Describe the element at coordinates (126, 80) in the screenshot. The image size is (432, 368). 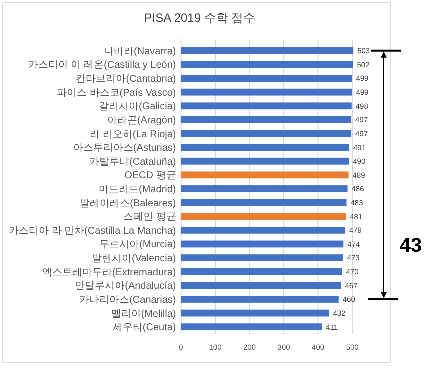
I see `y-tick-label: 칸타브리아(Cantabria)` at that location.